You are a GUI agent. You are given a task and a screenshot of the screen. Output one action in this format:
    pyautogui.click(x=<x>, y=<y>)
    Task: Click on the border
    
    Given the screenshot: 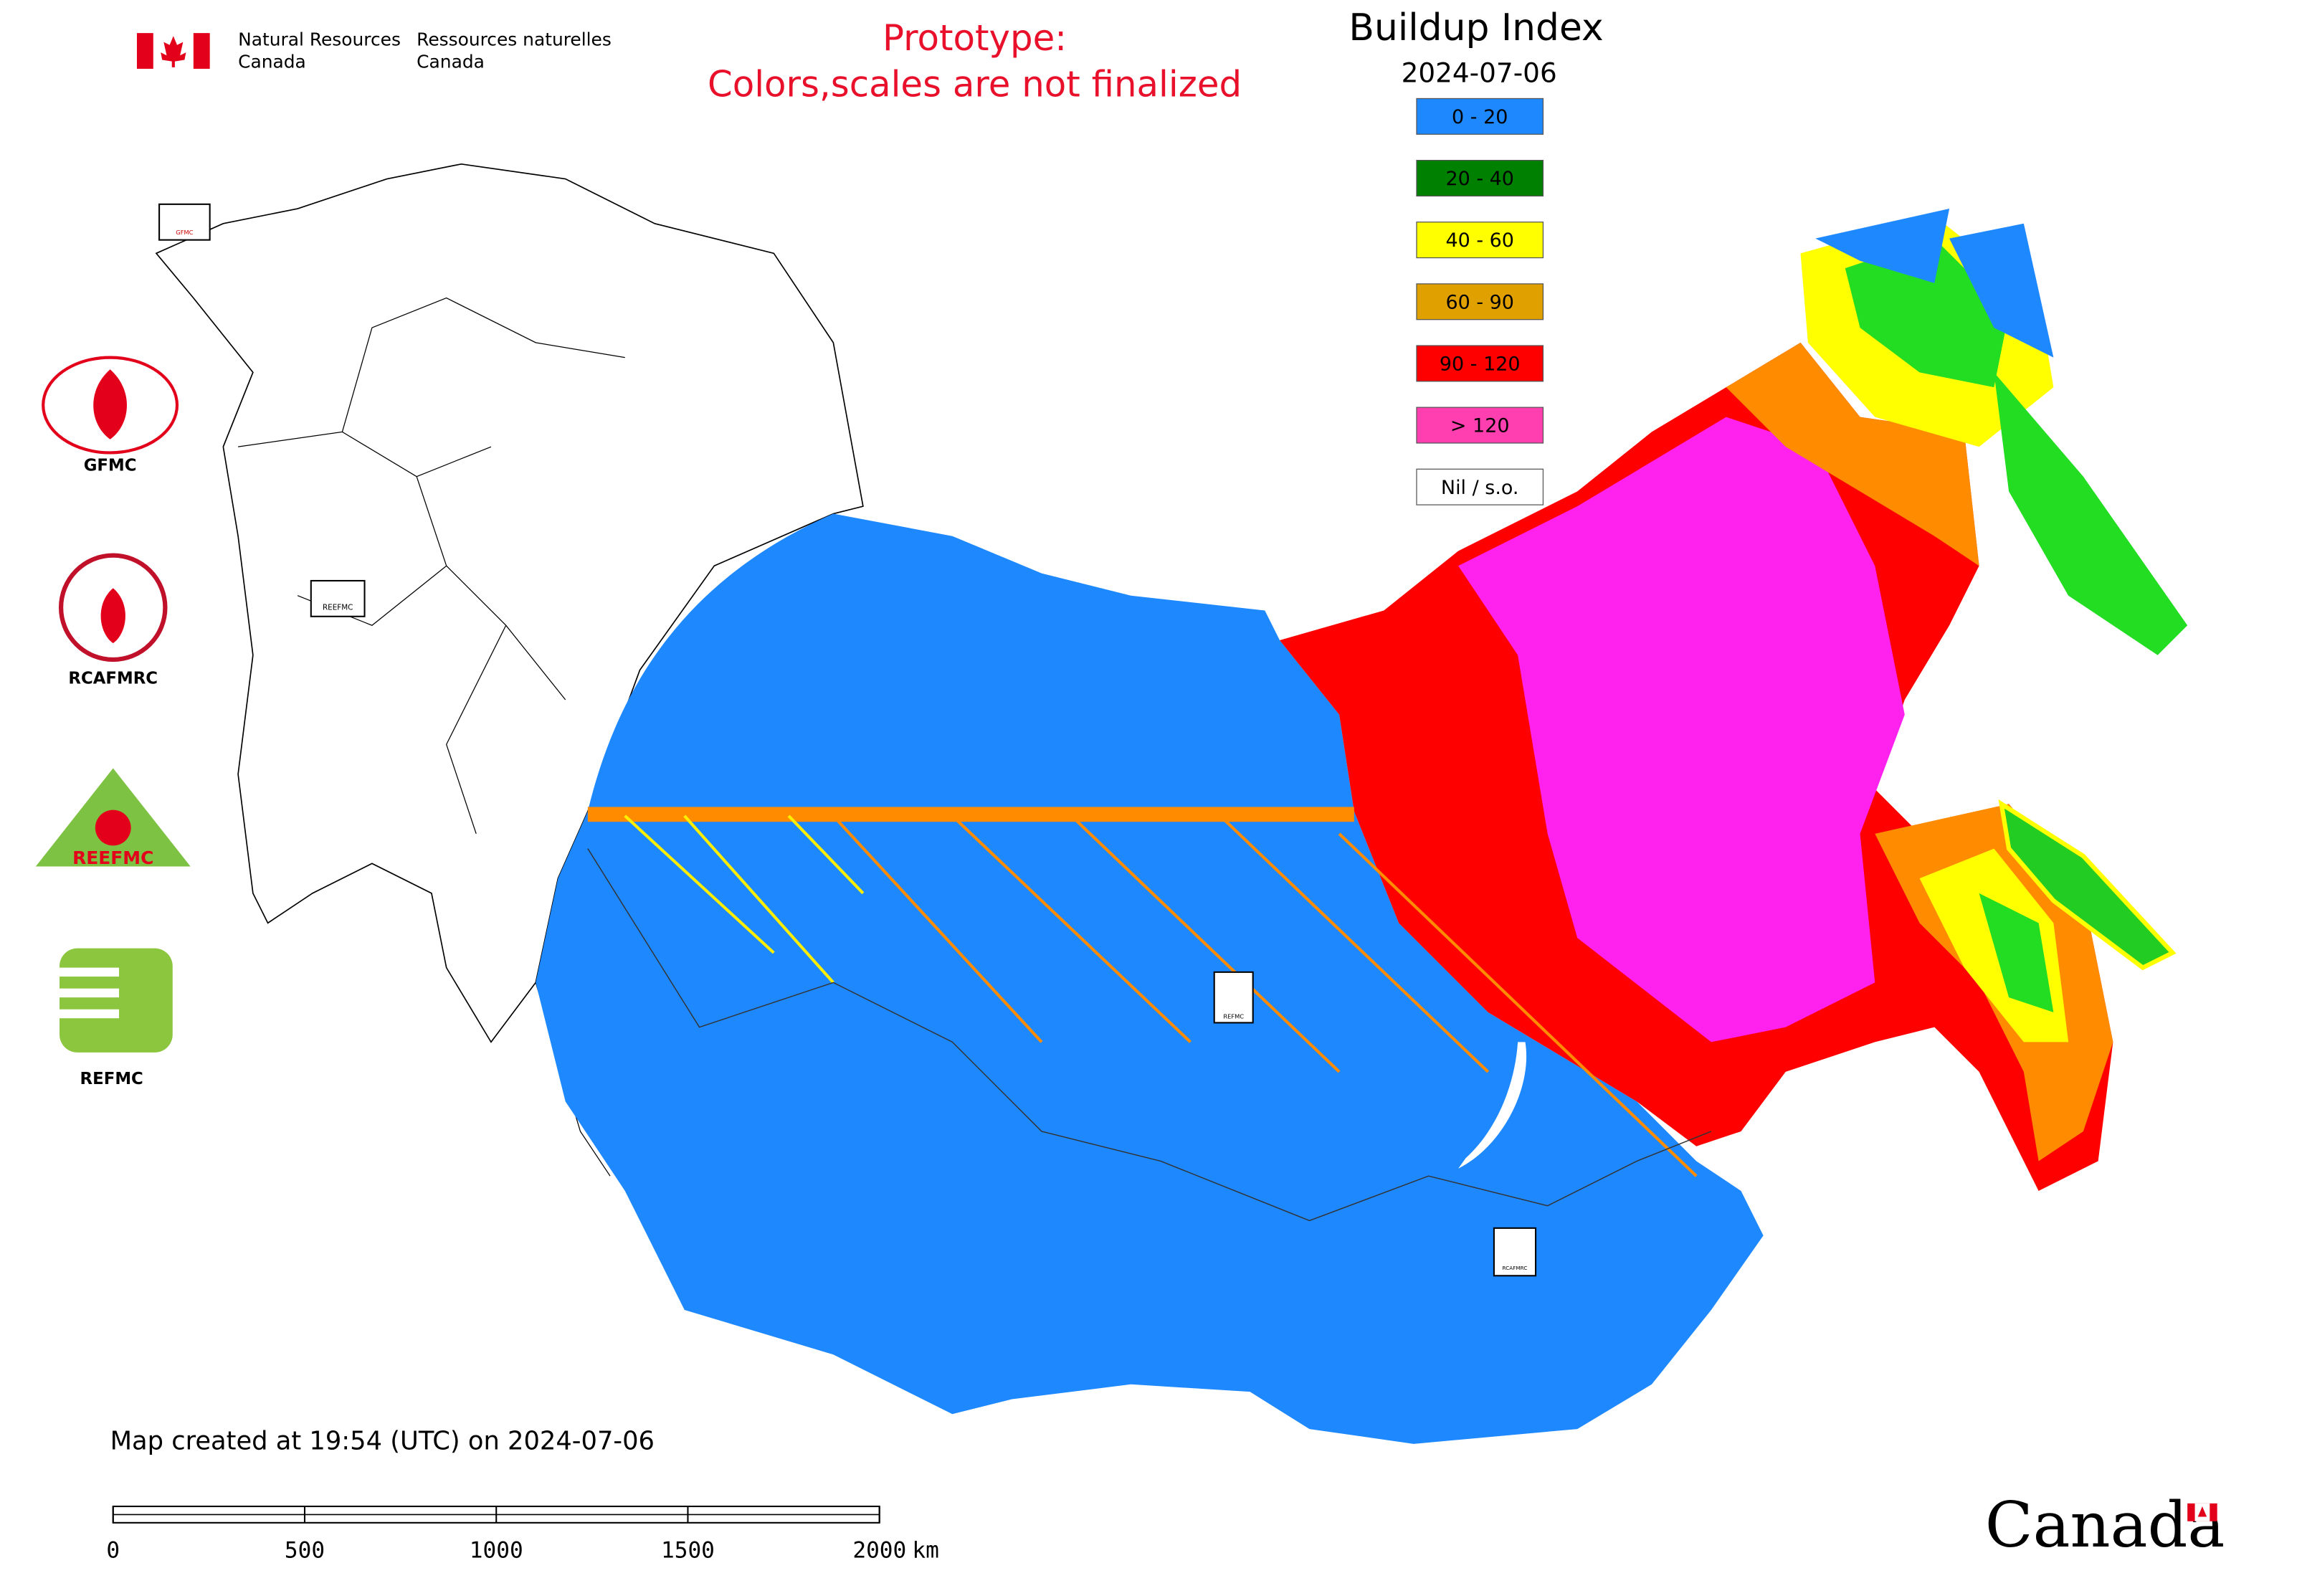 What is the action you would take?
    pyautogui.click(x=1149, y=1035)
    